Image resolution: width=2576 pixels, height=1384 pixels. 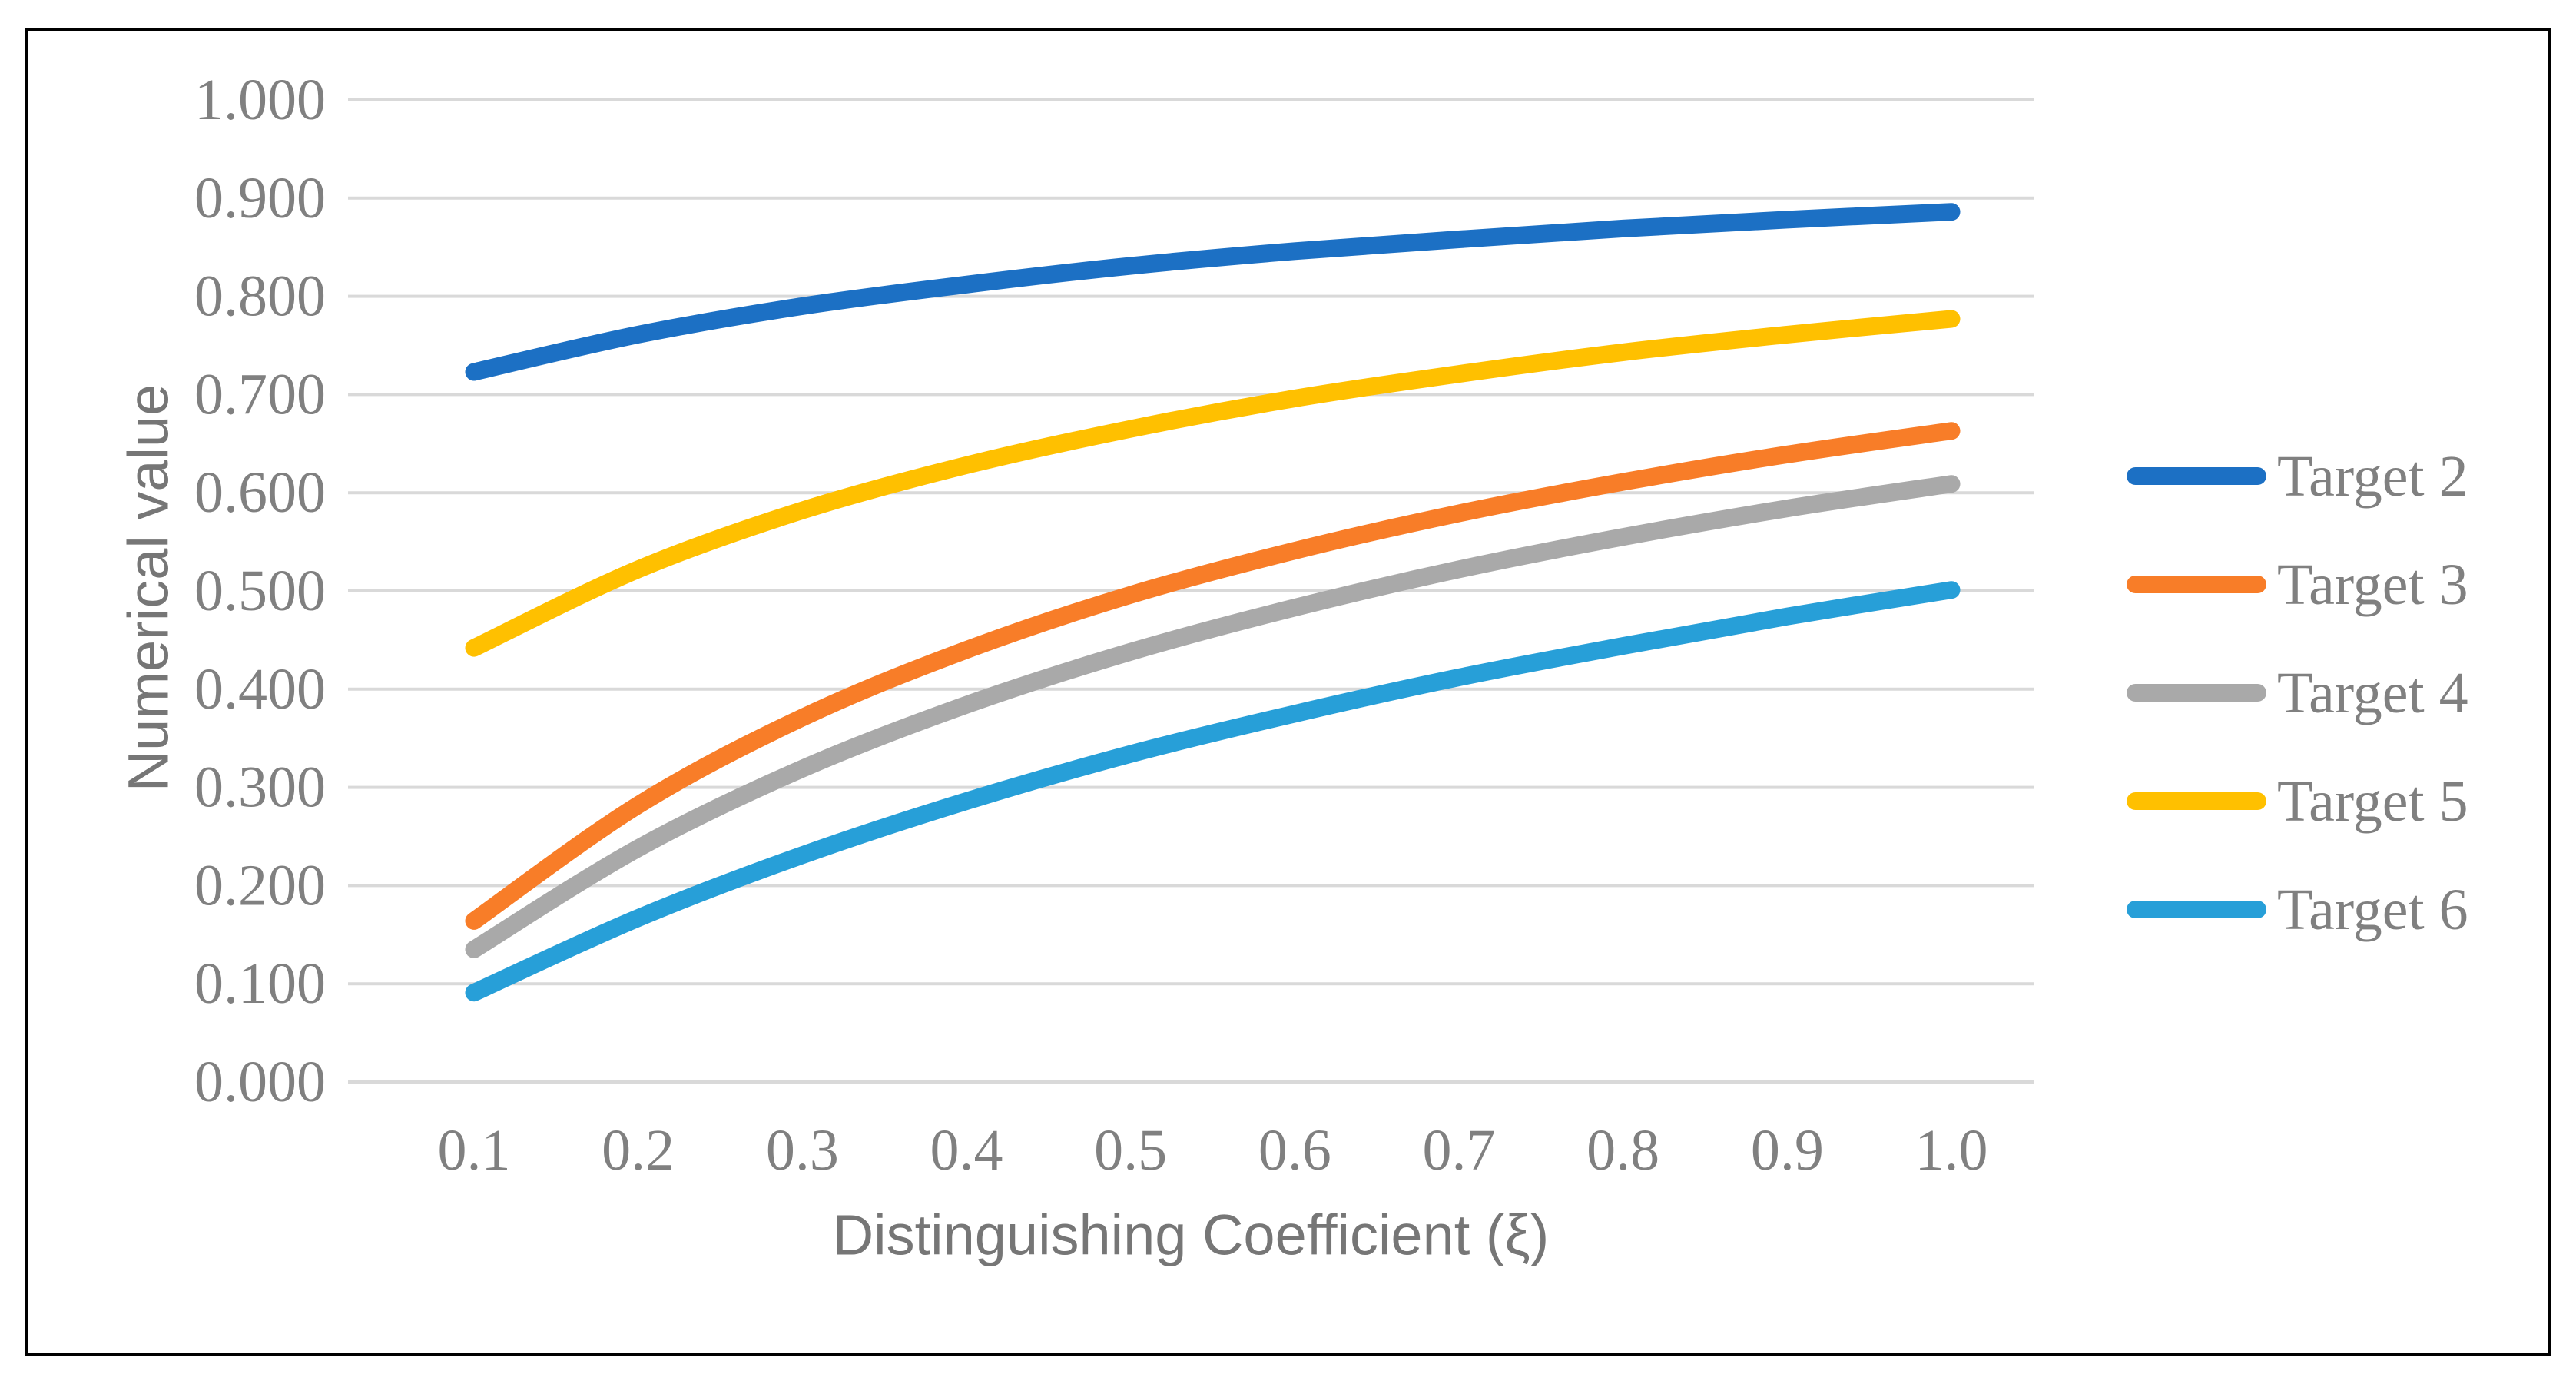 I want to click on y-tick-label: 0.000, so click(x=260, y=1082).